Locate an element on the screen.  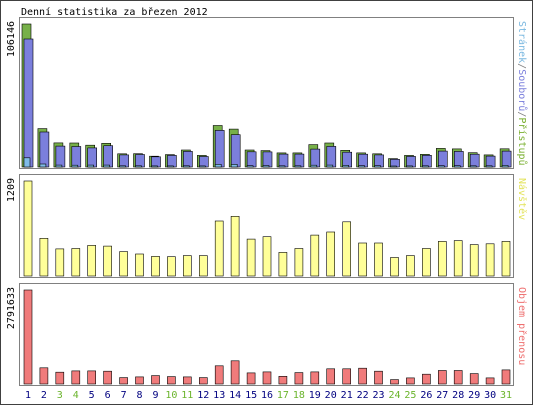
day-label: 12 is located at coordinates (203, 395).